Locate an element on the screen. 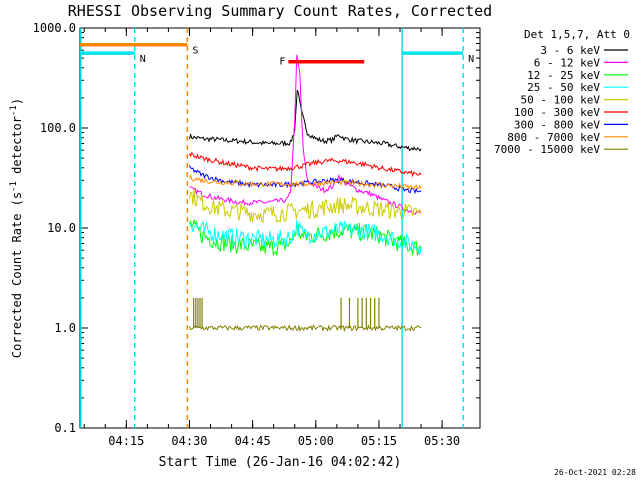 This screenshot has height=480, width=640. legend-label: 25 - 50 keV is located at coordinates (563, 87).